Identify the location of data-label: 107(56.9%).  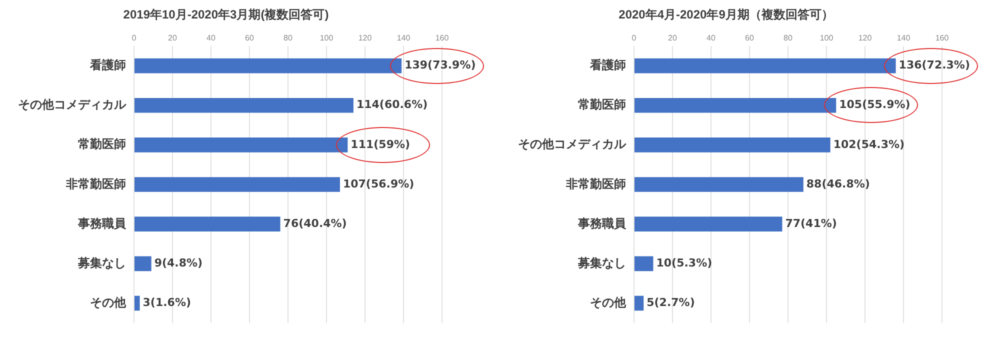
(378, 183).